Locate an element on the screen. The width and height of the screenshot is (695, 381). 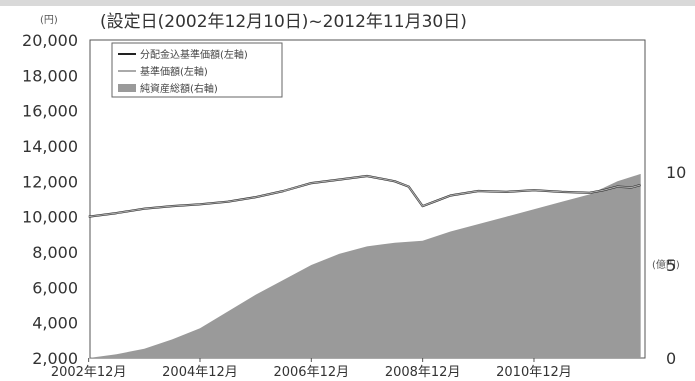
legend: 分配金込基準価額(左軸) 基準価額(左軸) 純資産総額(右軸) is located at coordinates (197, 70).